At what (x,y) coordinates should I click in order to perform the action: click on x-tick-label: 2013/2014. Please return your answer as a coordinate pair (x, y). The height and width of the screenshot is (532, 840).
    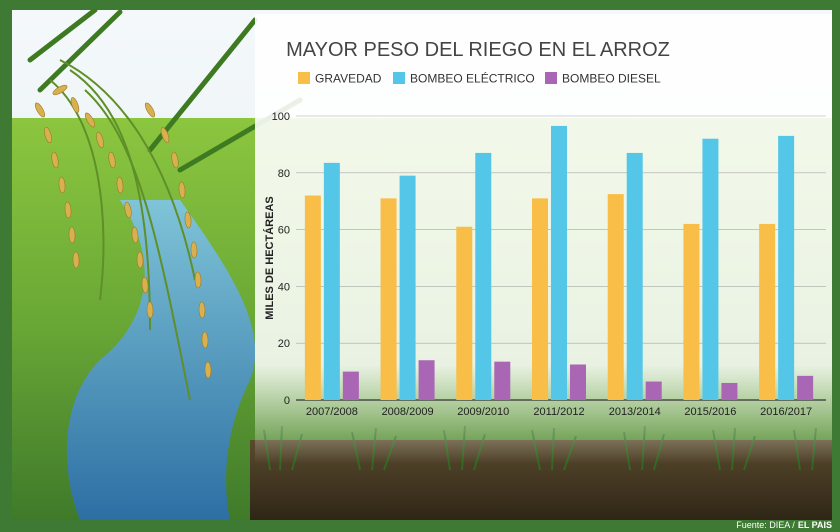
    Looking at the image, I should click on (635, 412).